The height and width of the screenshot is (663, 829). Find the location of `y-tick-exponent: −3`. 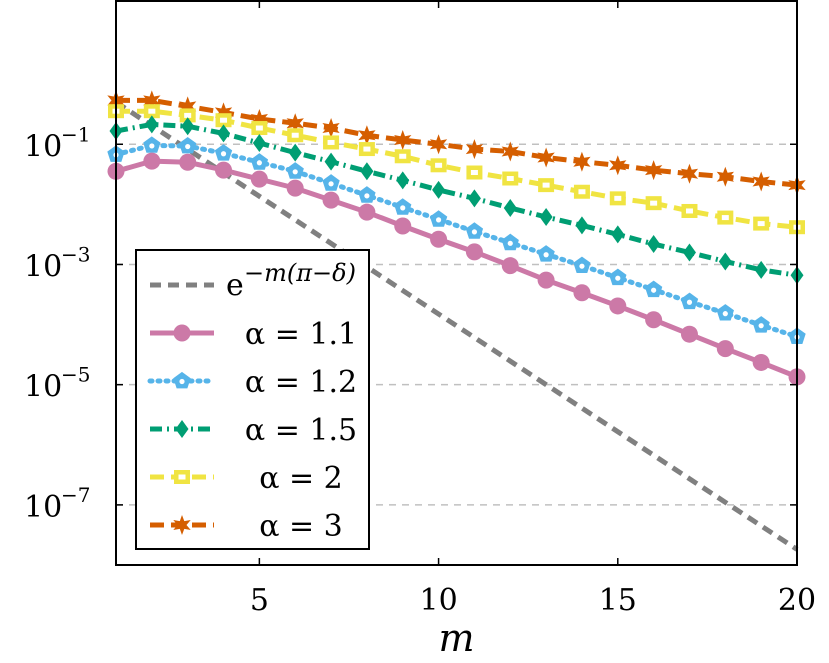

y-tick-exponent: −3 is located at coordinates (75, 254).